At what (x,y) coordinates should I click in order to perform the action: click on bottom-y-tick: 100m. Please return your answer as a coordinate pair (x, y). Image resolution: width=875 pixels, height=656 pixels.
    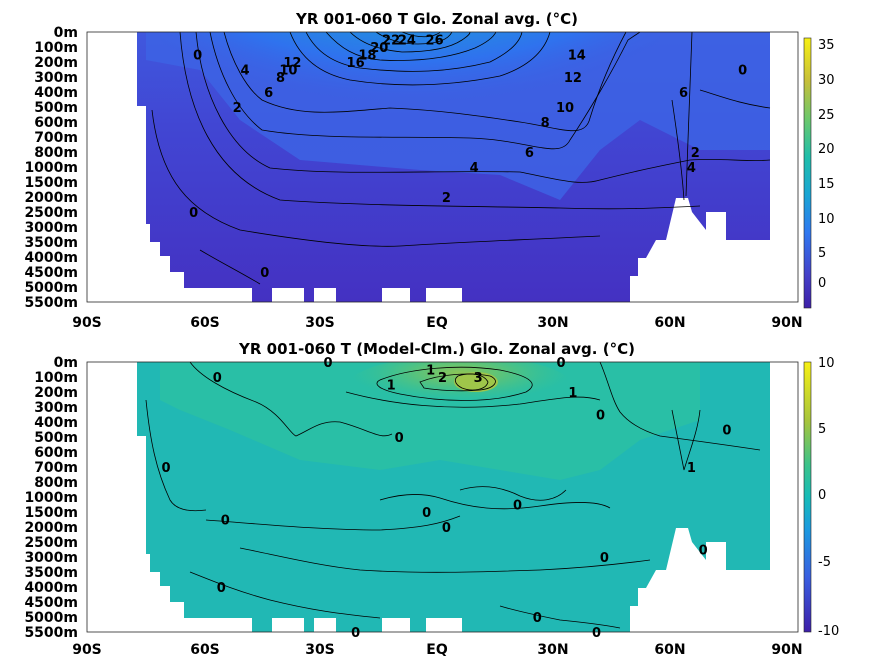
    Looking at the image, I should click on (56, 378).